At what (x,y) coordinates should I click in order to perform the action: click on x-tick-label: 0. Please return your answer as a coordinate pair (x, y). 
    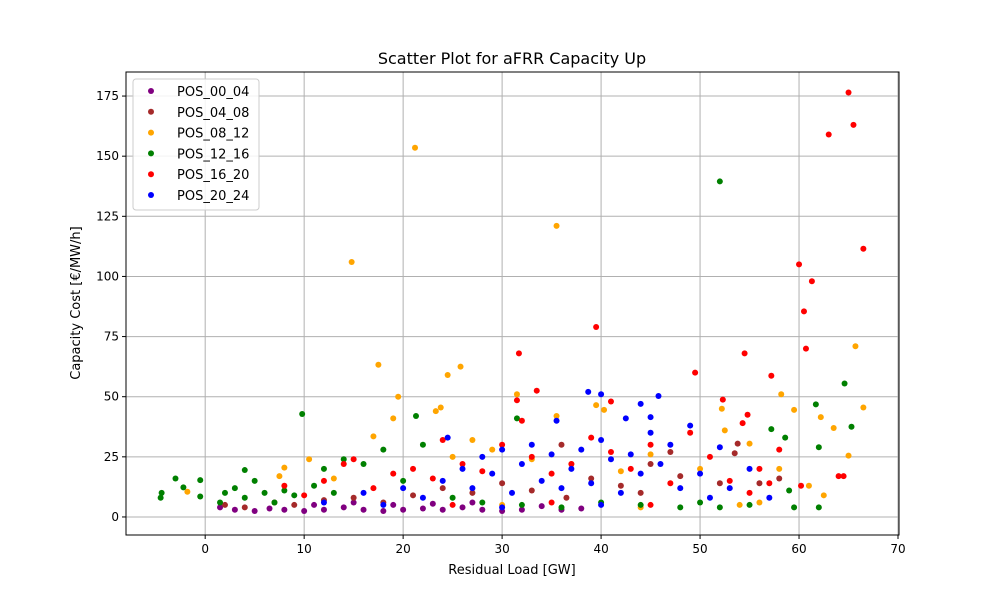
    Looking at the image, I should click on (205, 549).